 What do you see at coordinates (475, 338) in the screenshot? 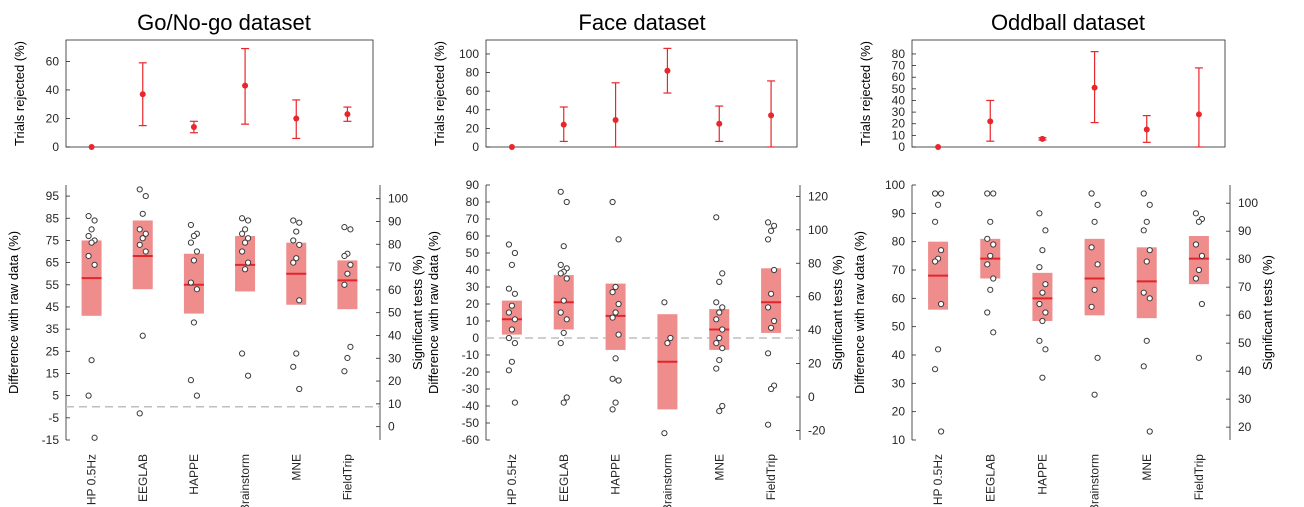
I see `y-tick-label: 0` at bounding box center [475, 338].